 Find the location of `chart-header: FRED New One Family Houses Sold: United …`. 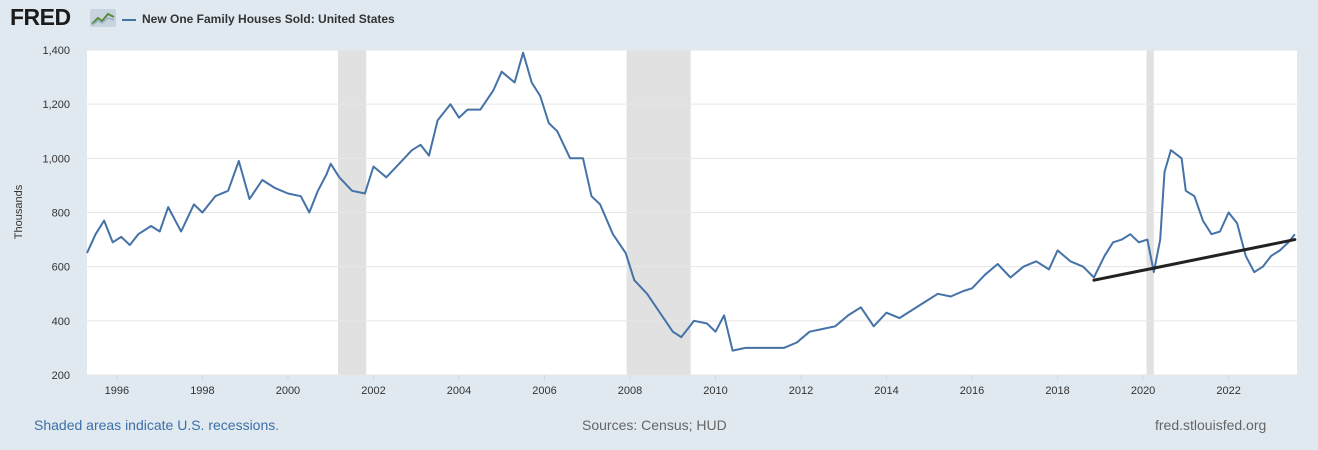

chart-header: FRED New One Family Houses Sold: United … is located at coordinates (659, 21).